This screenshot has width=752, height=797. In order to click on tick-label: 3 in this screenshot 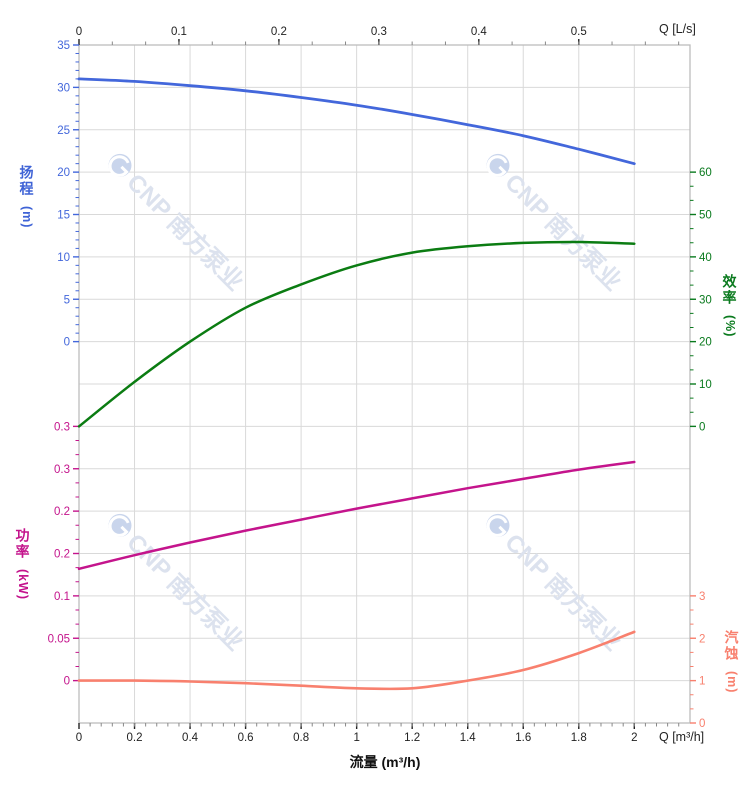, I will do `click(702, 597)`.